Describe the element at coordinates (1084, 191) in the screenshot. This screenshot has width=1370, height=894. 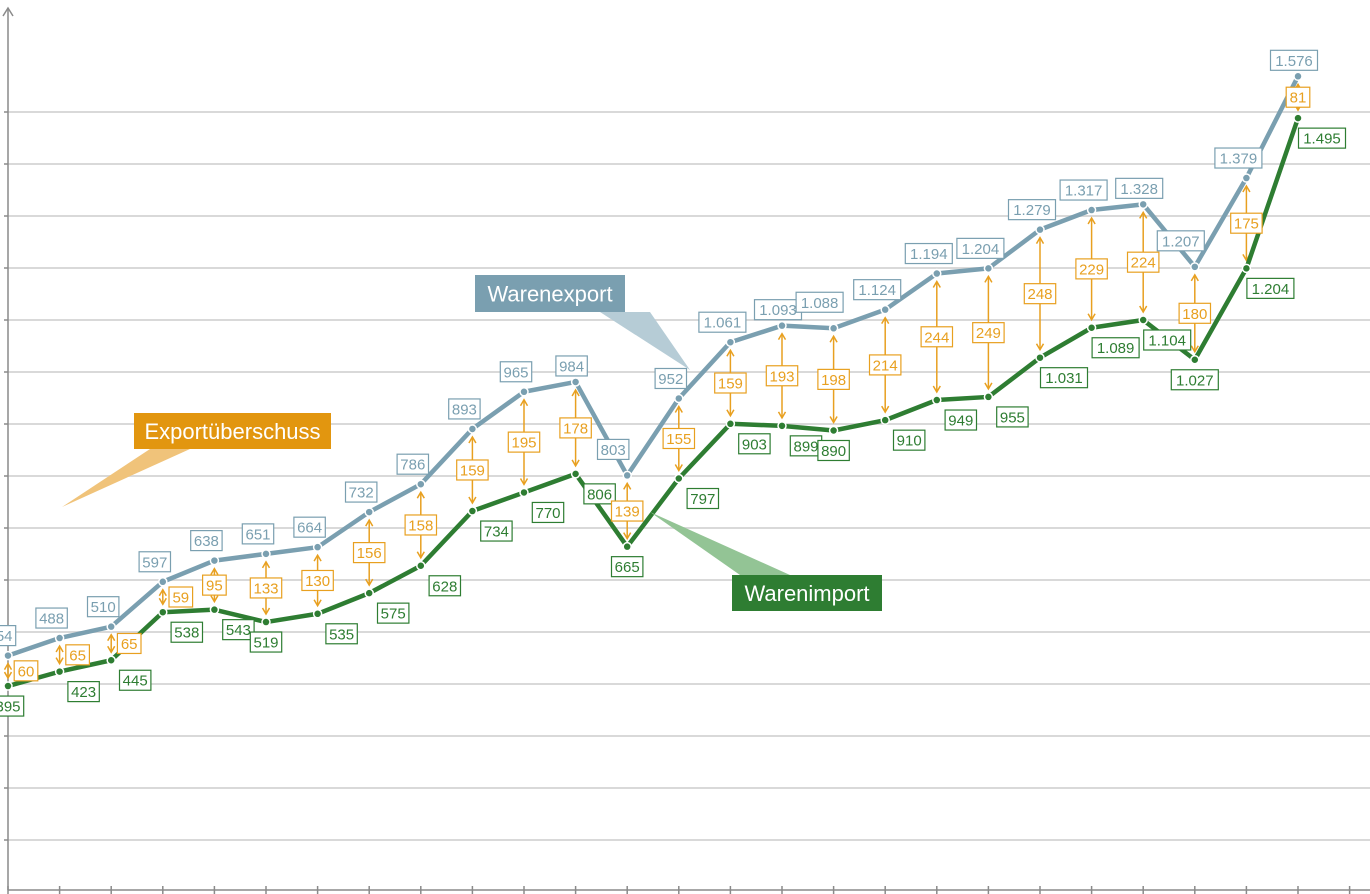
I see `label-text: 1.317` at that location.